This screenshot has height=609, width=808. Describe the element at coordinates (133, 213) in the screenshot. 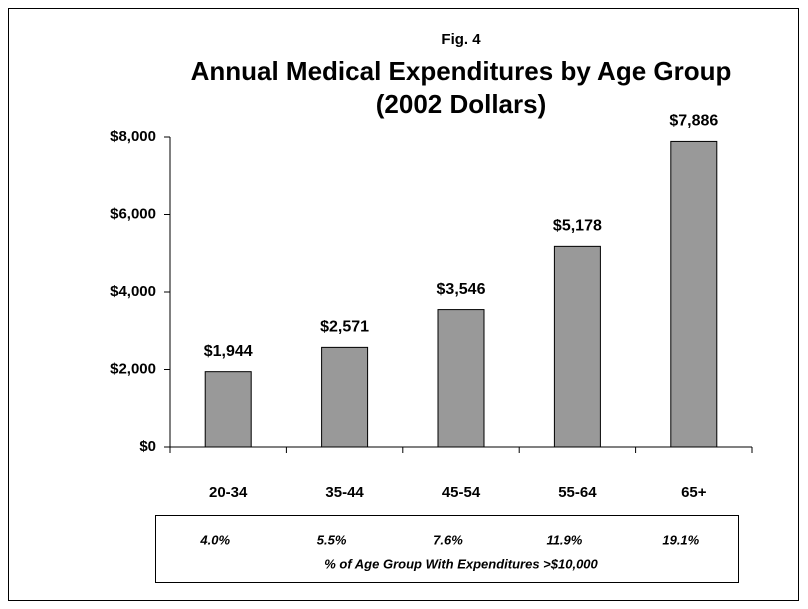

I see `y-tick-label: $6,000` at that location.